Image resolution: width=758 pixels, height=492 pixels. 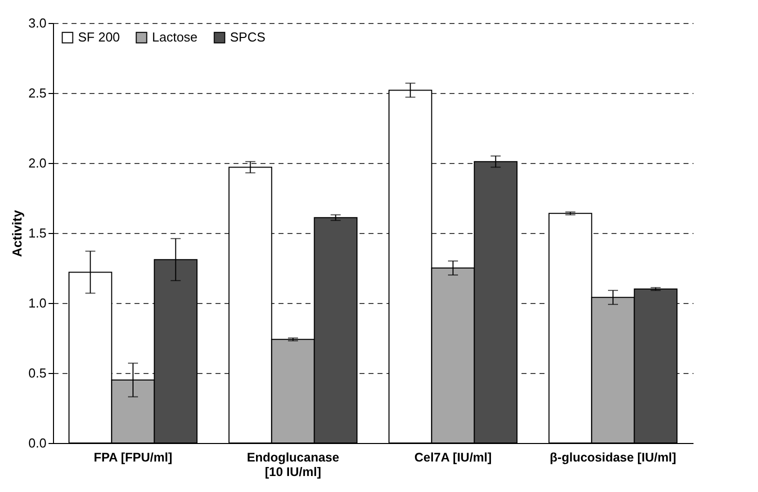 I want to click on y-tick-label: 2.5, so click(x=37, y=93).